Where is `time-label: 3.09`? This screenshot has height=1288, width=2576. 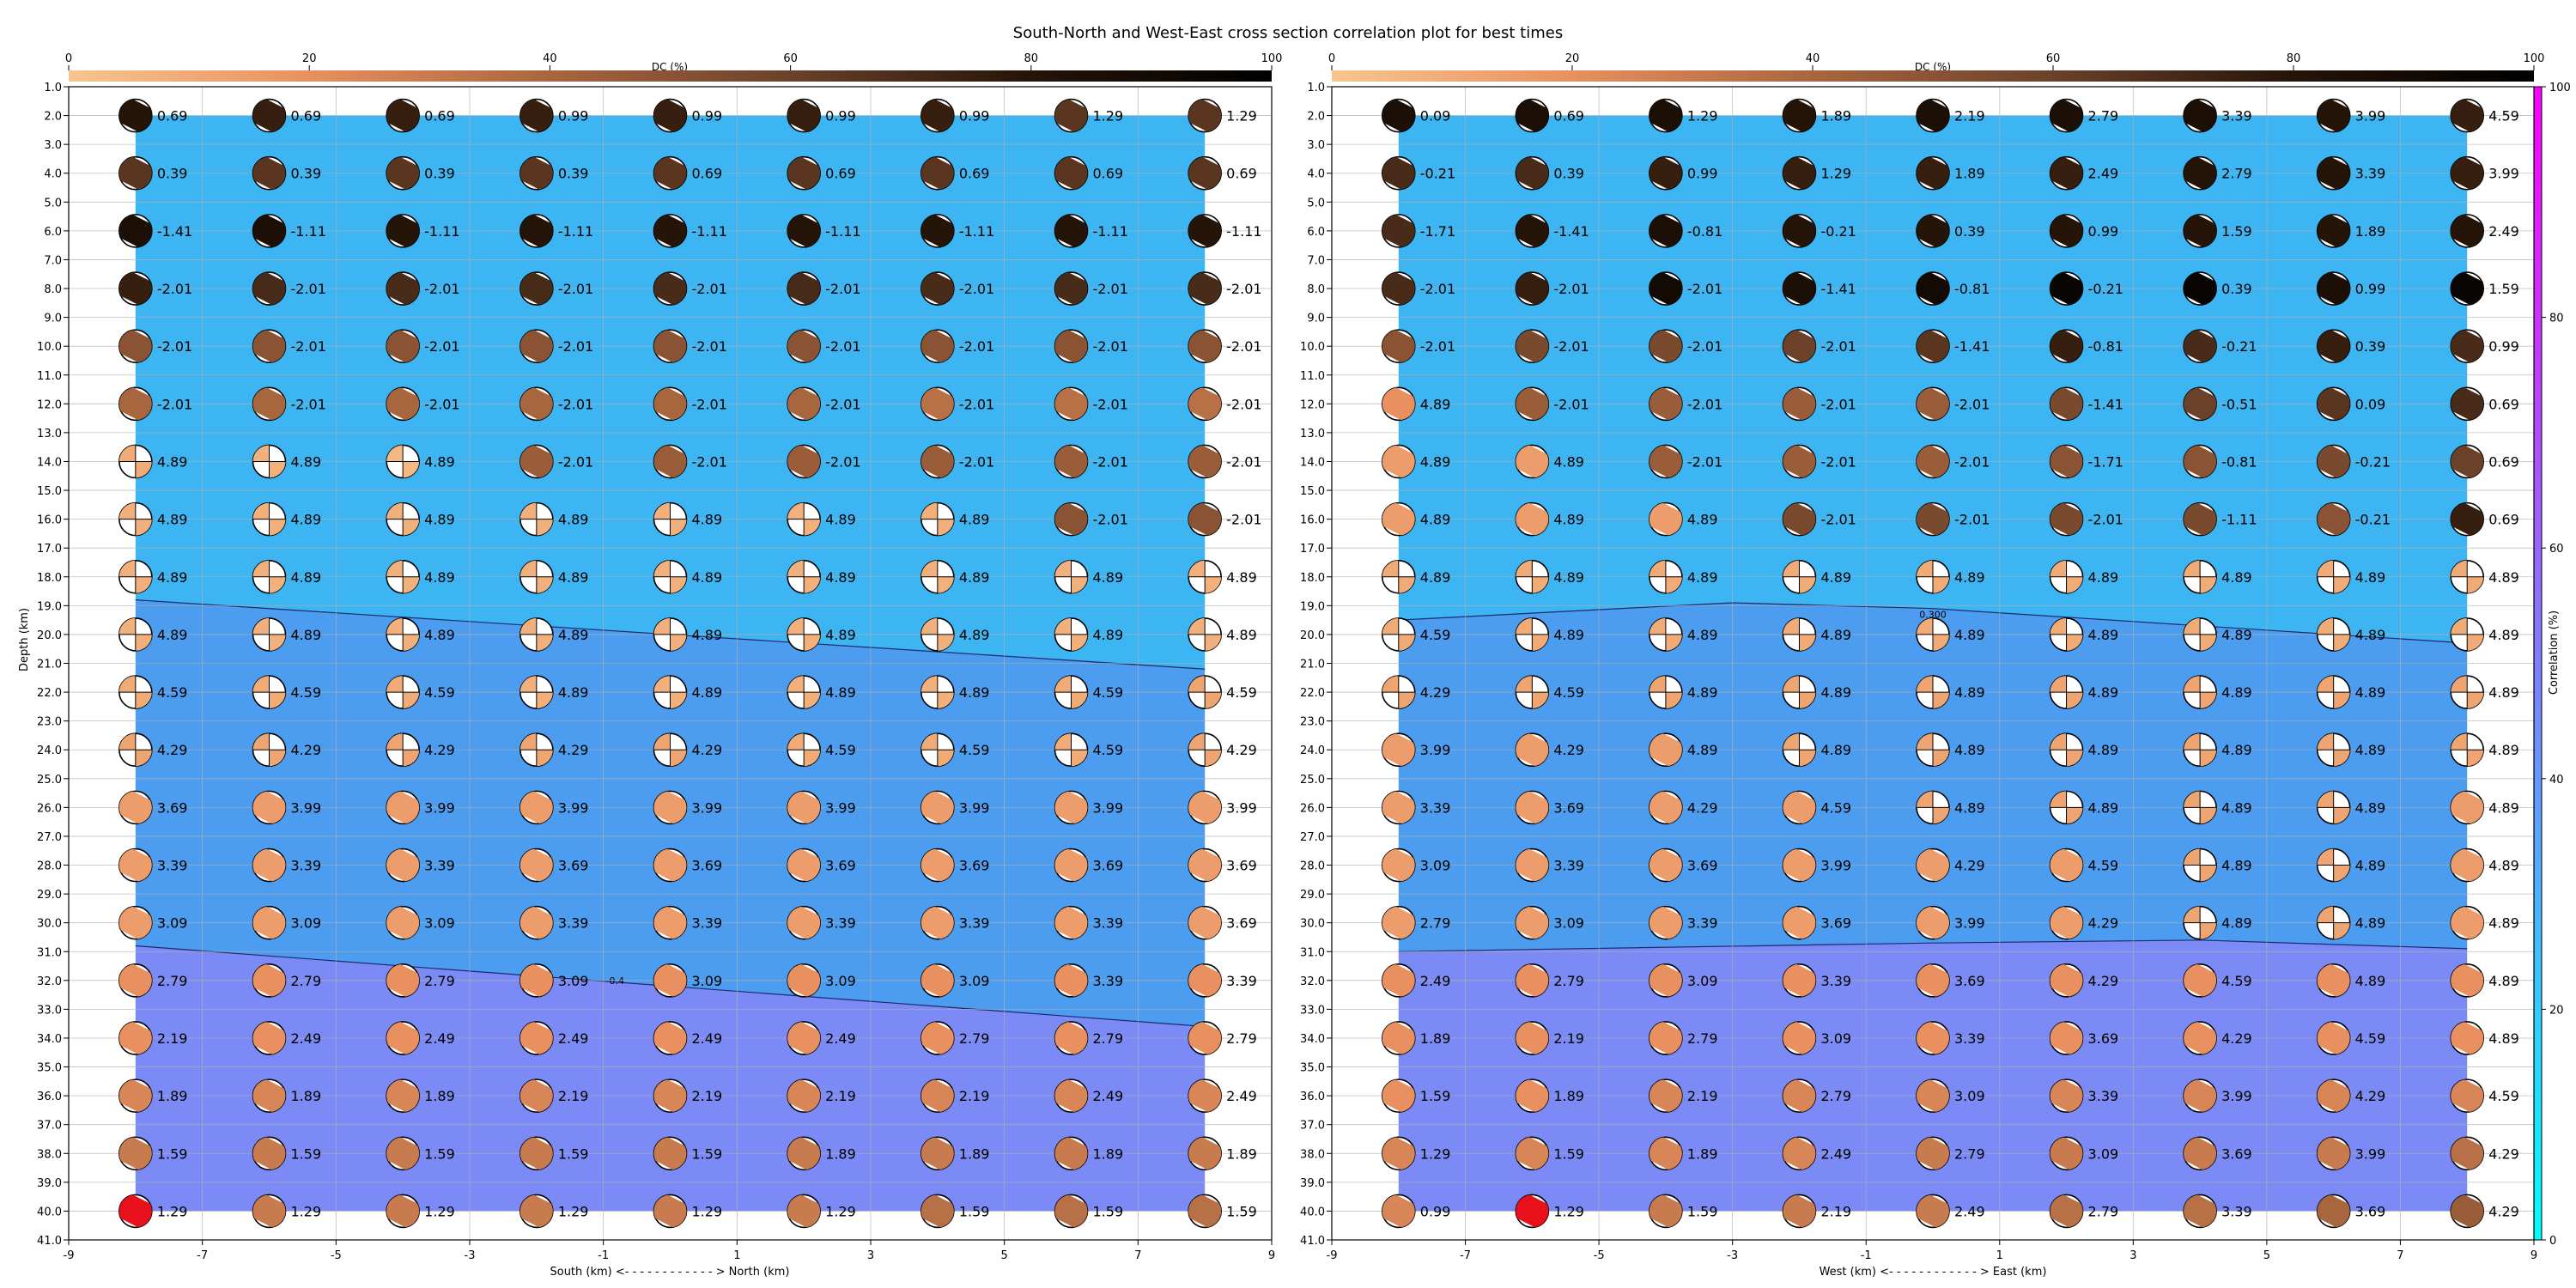
time-label: 3.09 is located at coordinates (1836, 1038).